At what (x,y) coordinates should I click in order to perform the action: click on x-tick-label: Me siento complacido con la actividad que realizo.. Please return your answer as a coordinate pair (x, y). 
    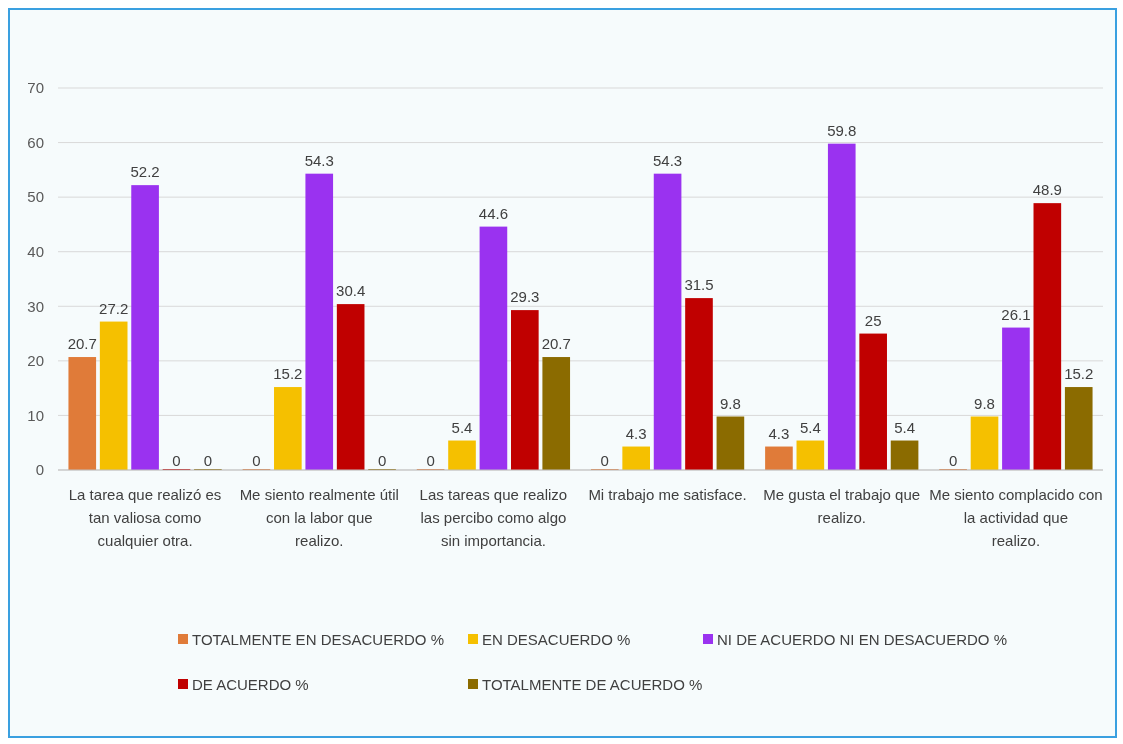
    Looking at the image, I should click on (1016, 517).